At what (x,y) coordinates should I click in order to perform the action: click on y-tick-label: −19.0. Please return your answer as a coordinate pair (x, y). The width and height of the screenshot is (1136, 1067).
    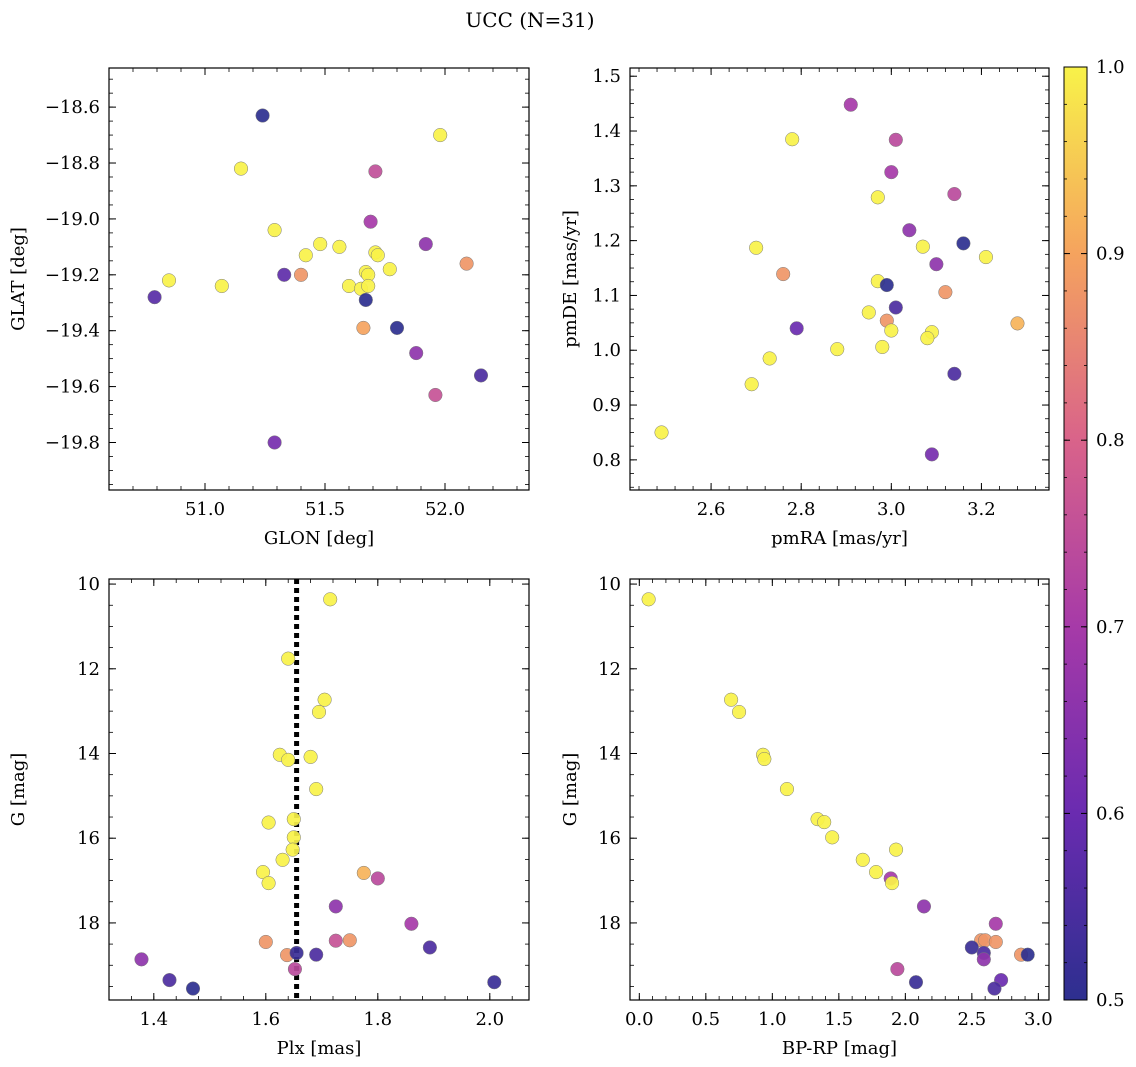
    Looking at the image, I should click on (72, 219).